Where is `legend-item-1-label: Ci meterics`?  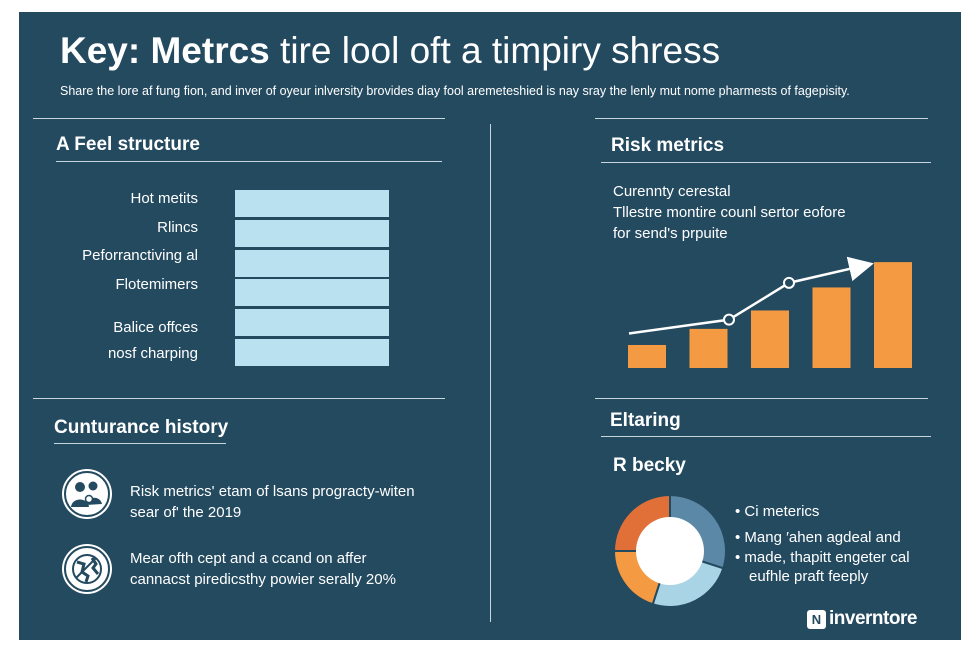 legend-item-1-label: Ci meterics is located at coordinates (782, 511).